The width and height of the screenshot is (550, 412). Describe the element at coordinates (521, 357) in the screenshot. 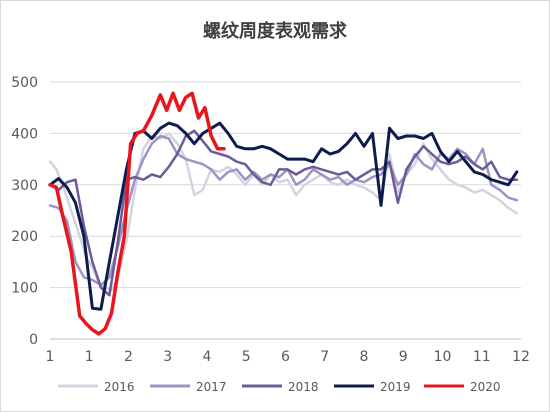

I see `x-tick-label: 12` at that location.